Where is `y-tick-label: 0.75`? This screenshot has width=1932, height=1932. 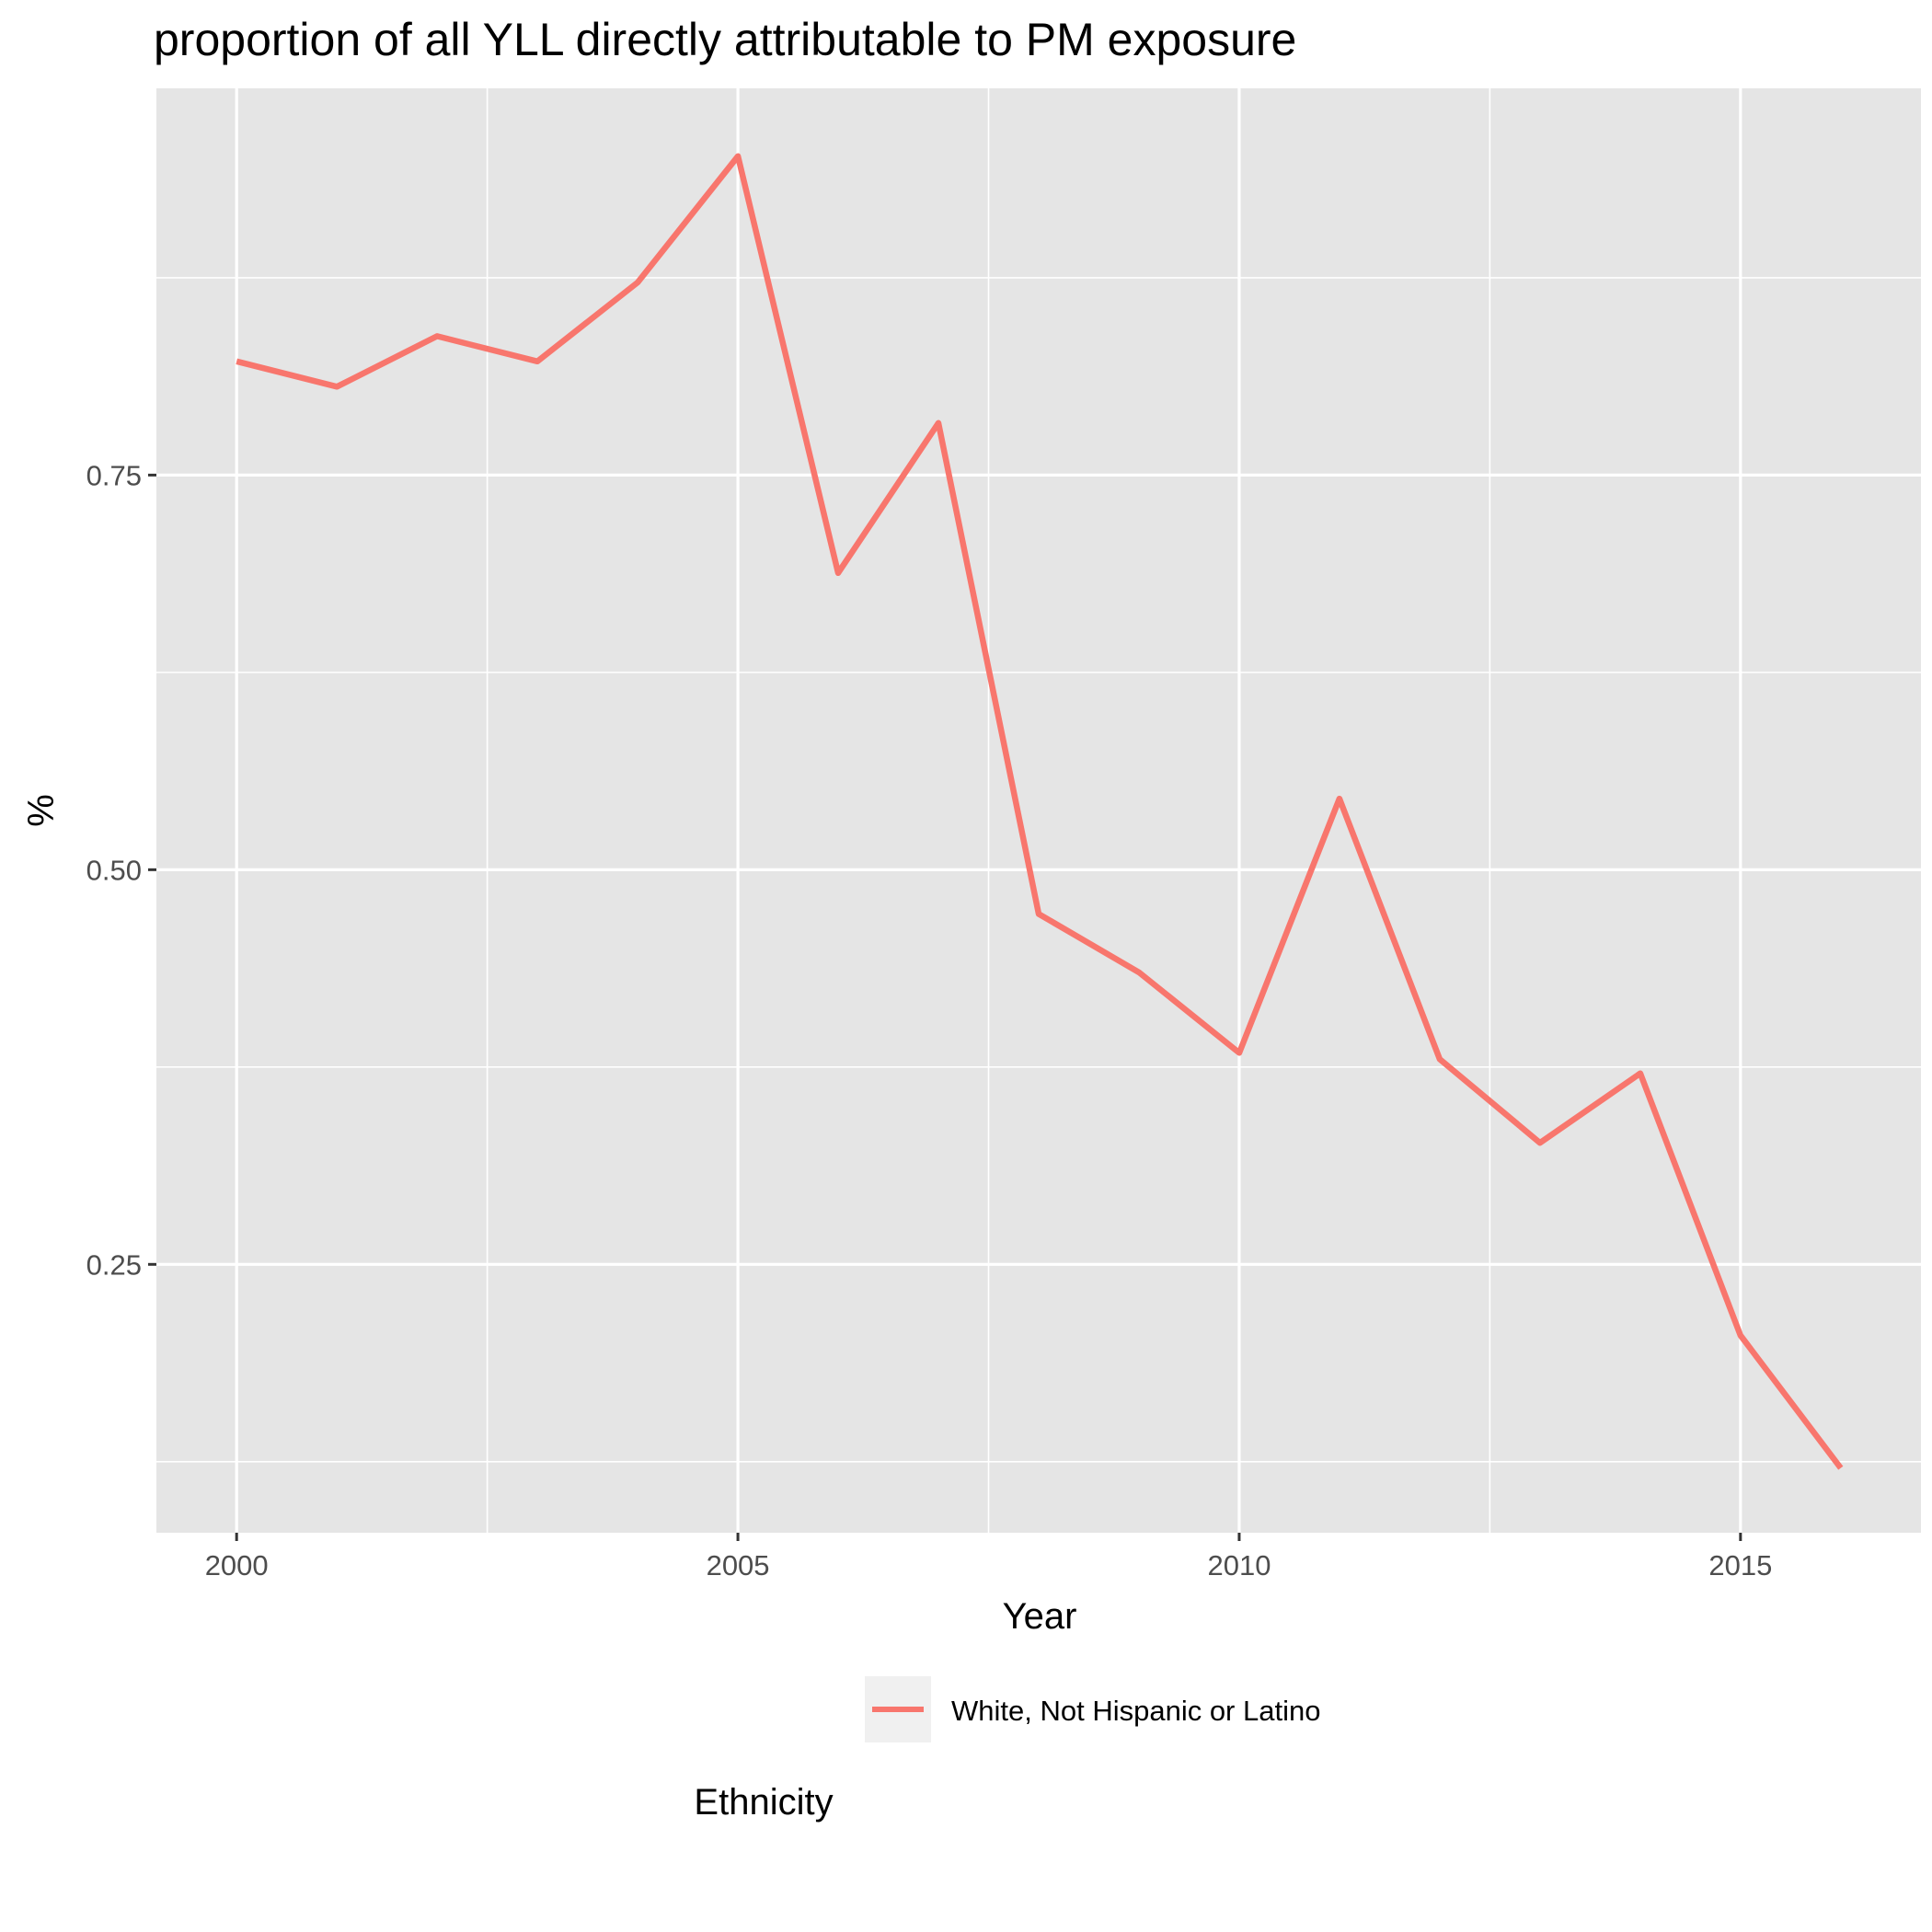 y-tick-label: 0.75 is located at coordinates (114, 475).